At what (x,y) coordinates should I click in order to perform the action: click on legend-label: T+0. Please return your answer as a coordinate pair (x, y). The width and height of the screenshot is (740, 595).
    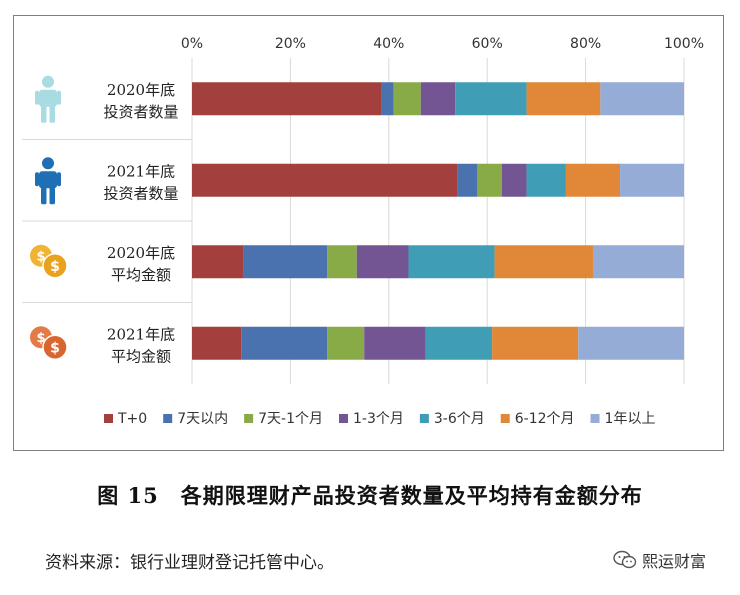
    Looking at the image, I should click on (132, 419).